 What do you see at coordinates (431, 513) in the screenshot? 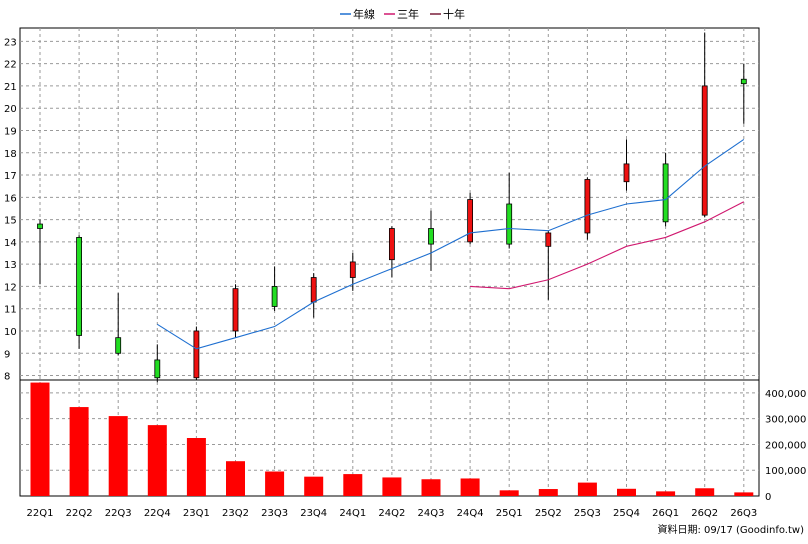
I see `x-tick-label: 24Q3` at bounding box center [431, 513].